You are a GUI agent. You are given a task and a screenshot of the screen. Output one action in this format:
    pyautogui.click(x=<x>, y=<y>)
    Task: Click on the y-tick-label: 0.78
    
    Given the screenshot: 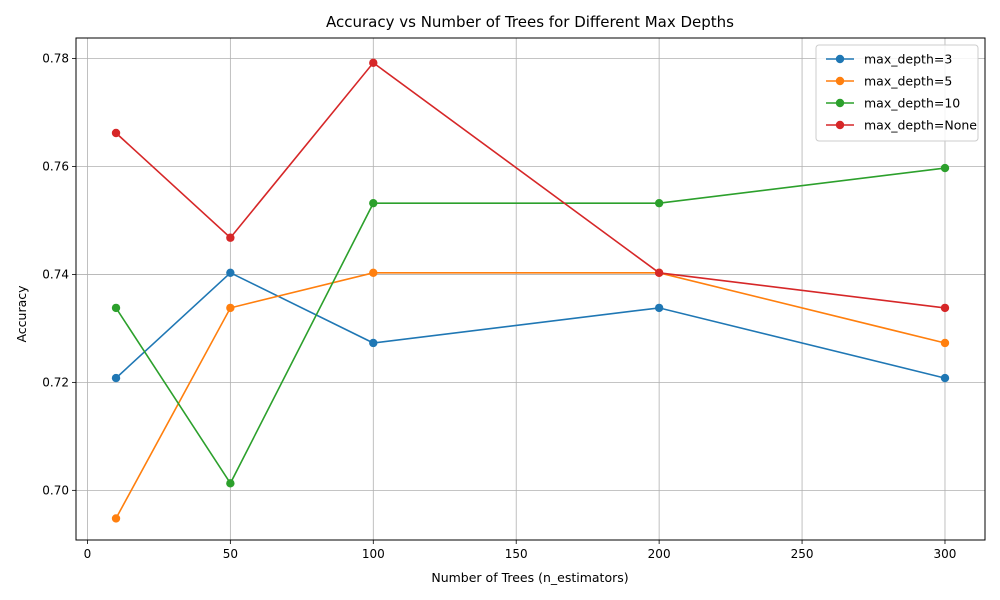 What is the action you would take?
    pyautogui.click(x=55, y=59)
    